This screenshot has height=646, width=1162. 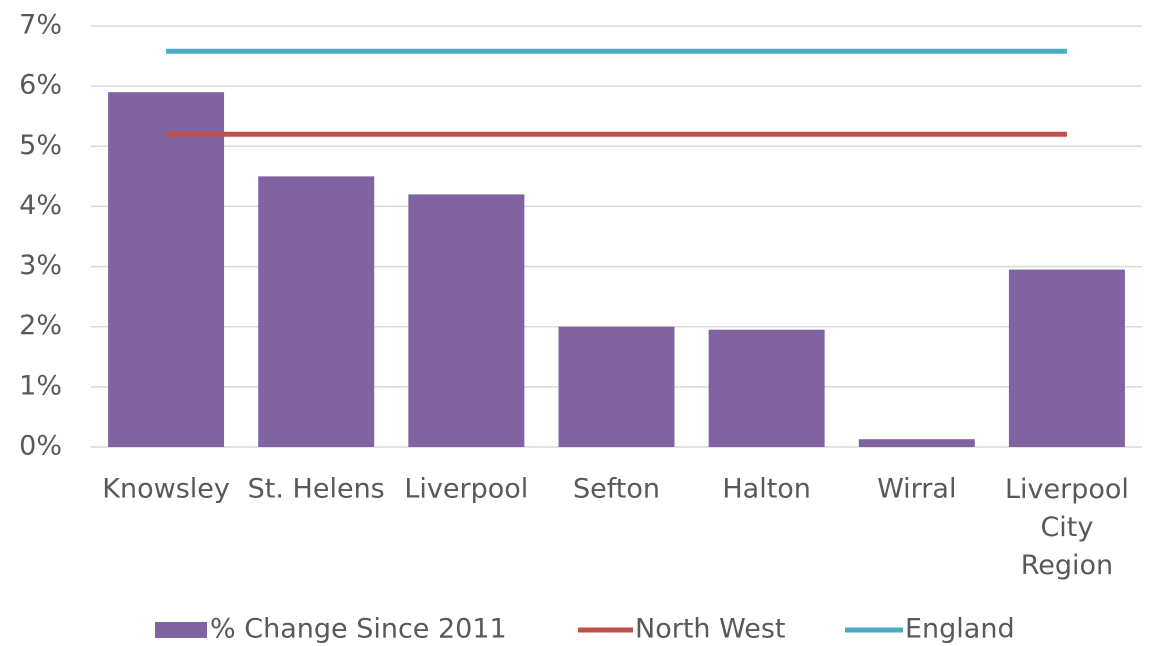 I want to click on y-tick-label: 6%, so click(x=40, y=85).